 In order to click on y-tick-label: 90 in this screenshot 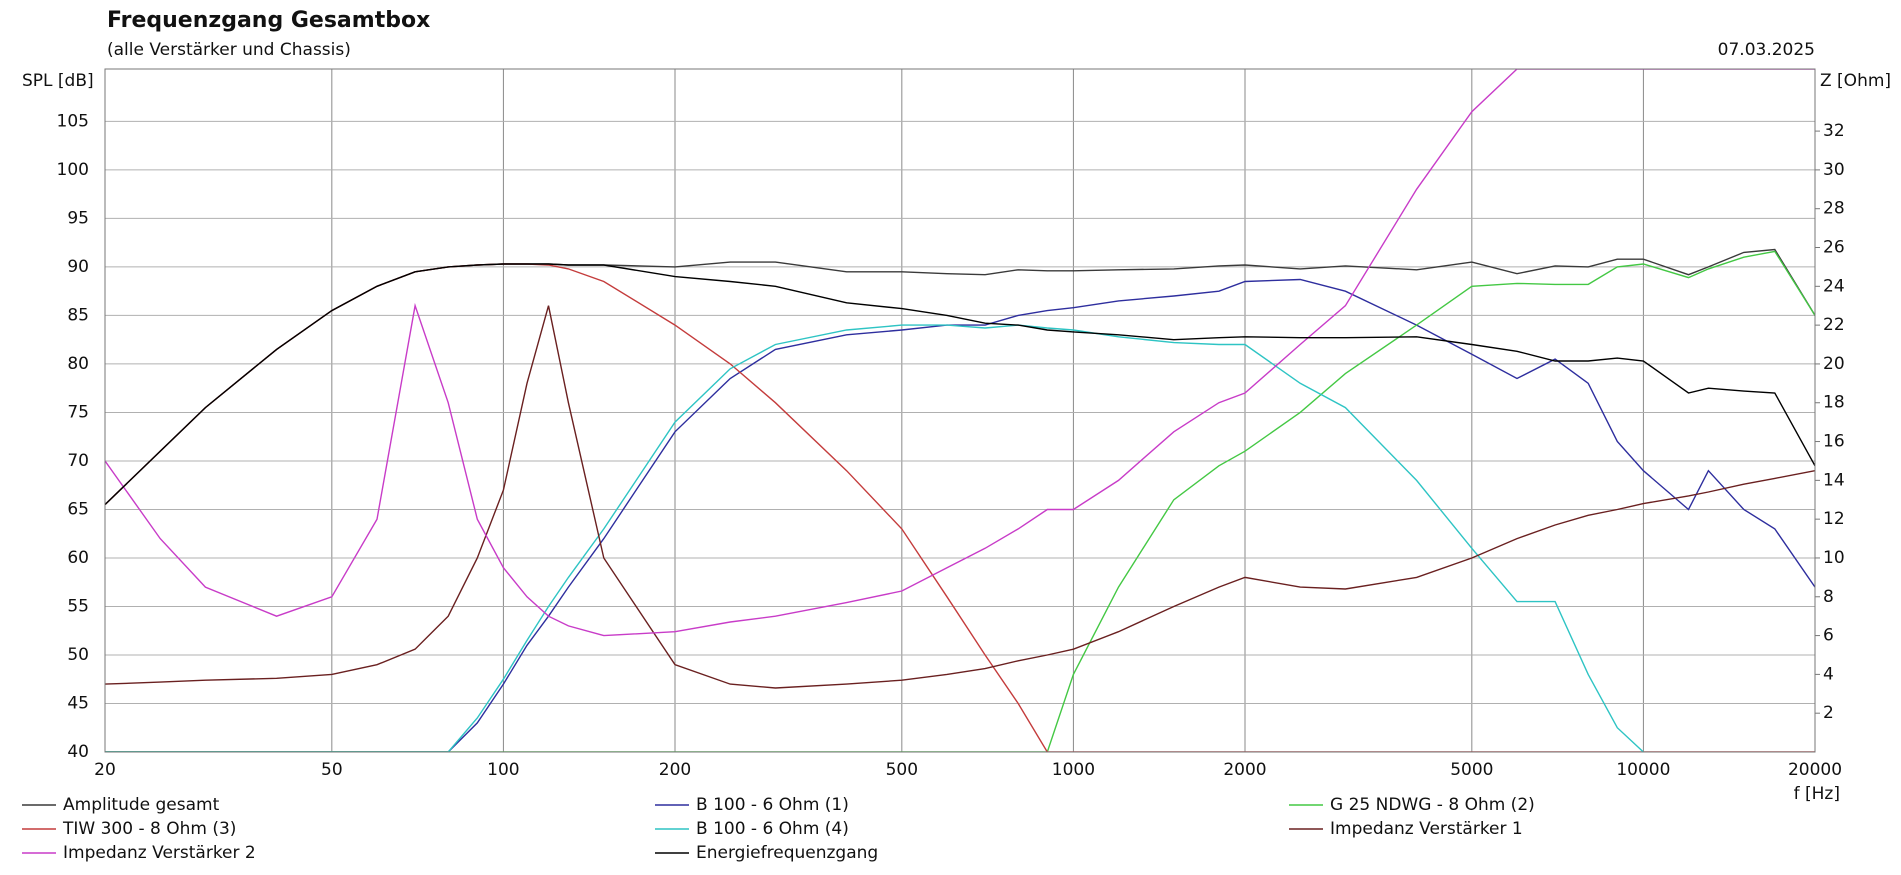, I will do `click(78, 267)`.